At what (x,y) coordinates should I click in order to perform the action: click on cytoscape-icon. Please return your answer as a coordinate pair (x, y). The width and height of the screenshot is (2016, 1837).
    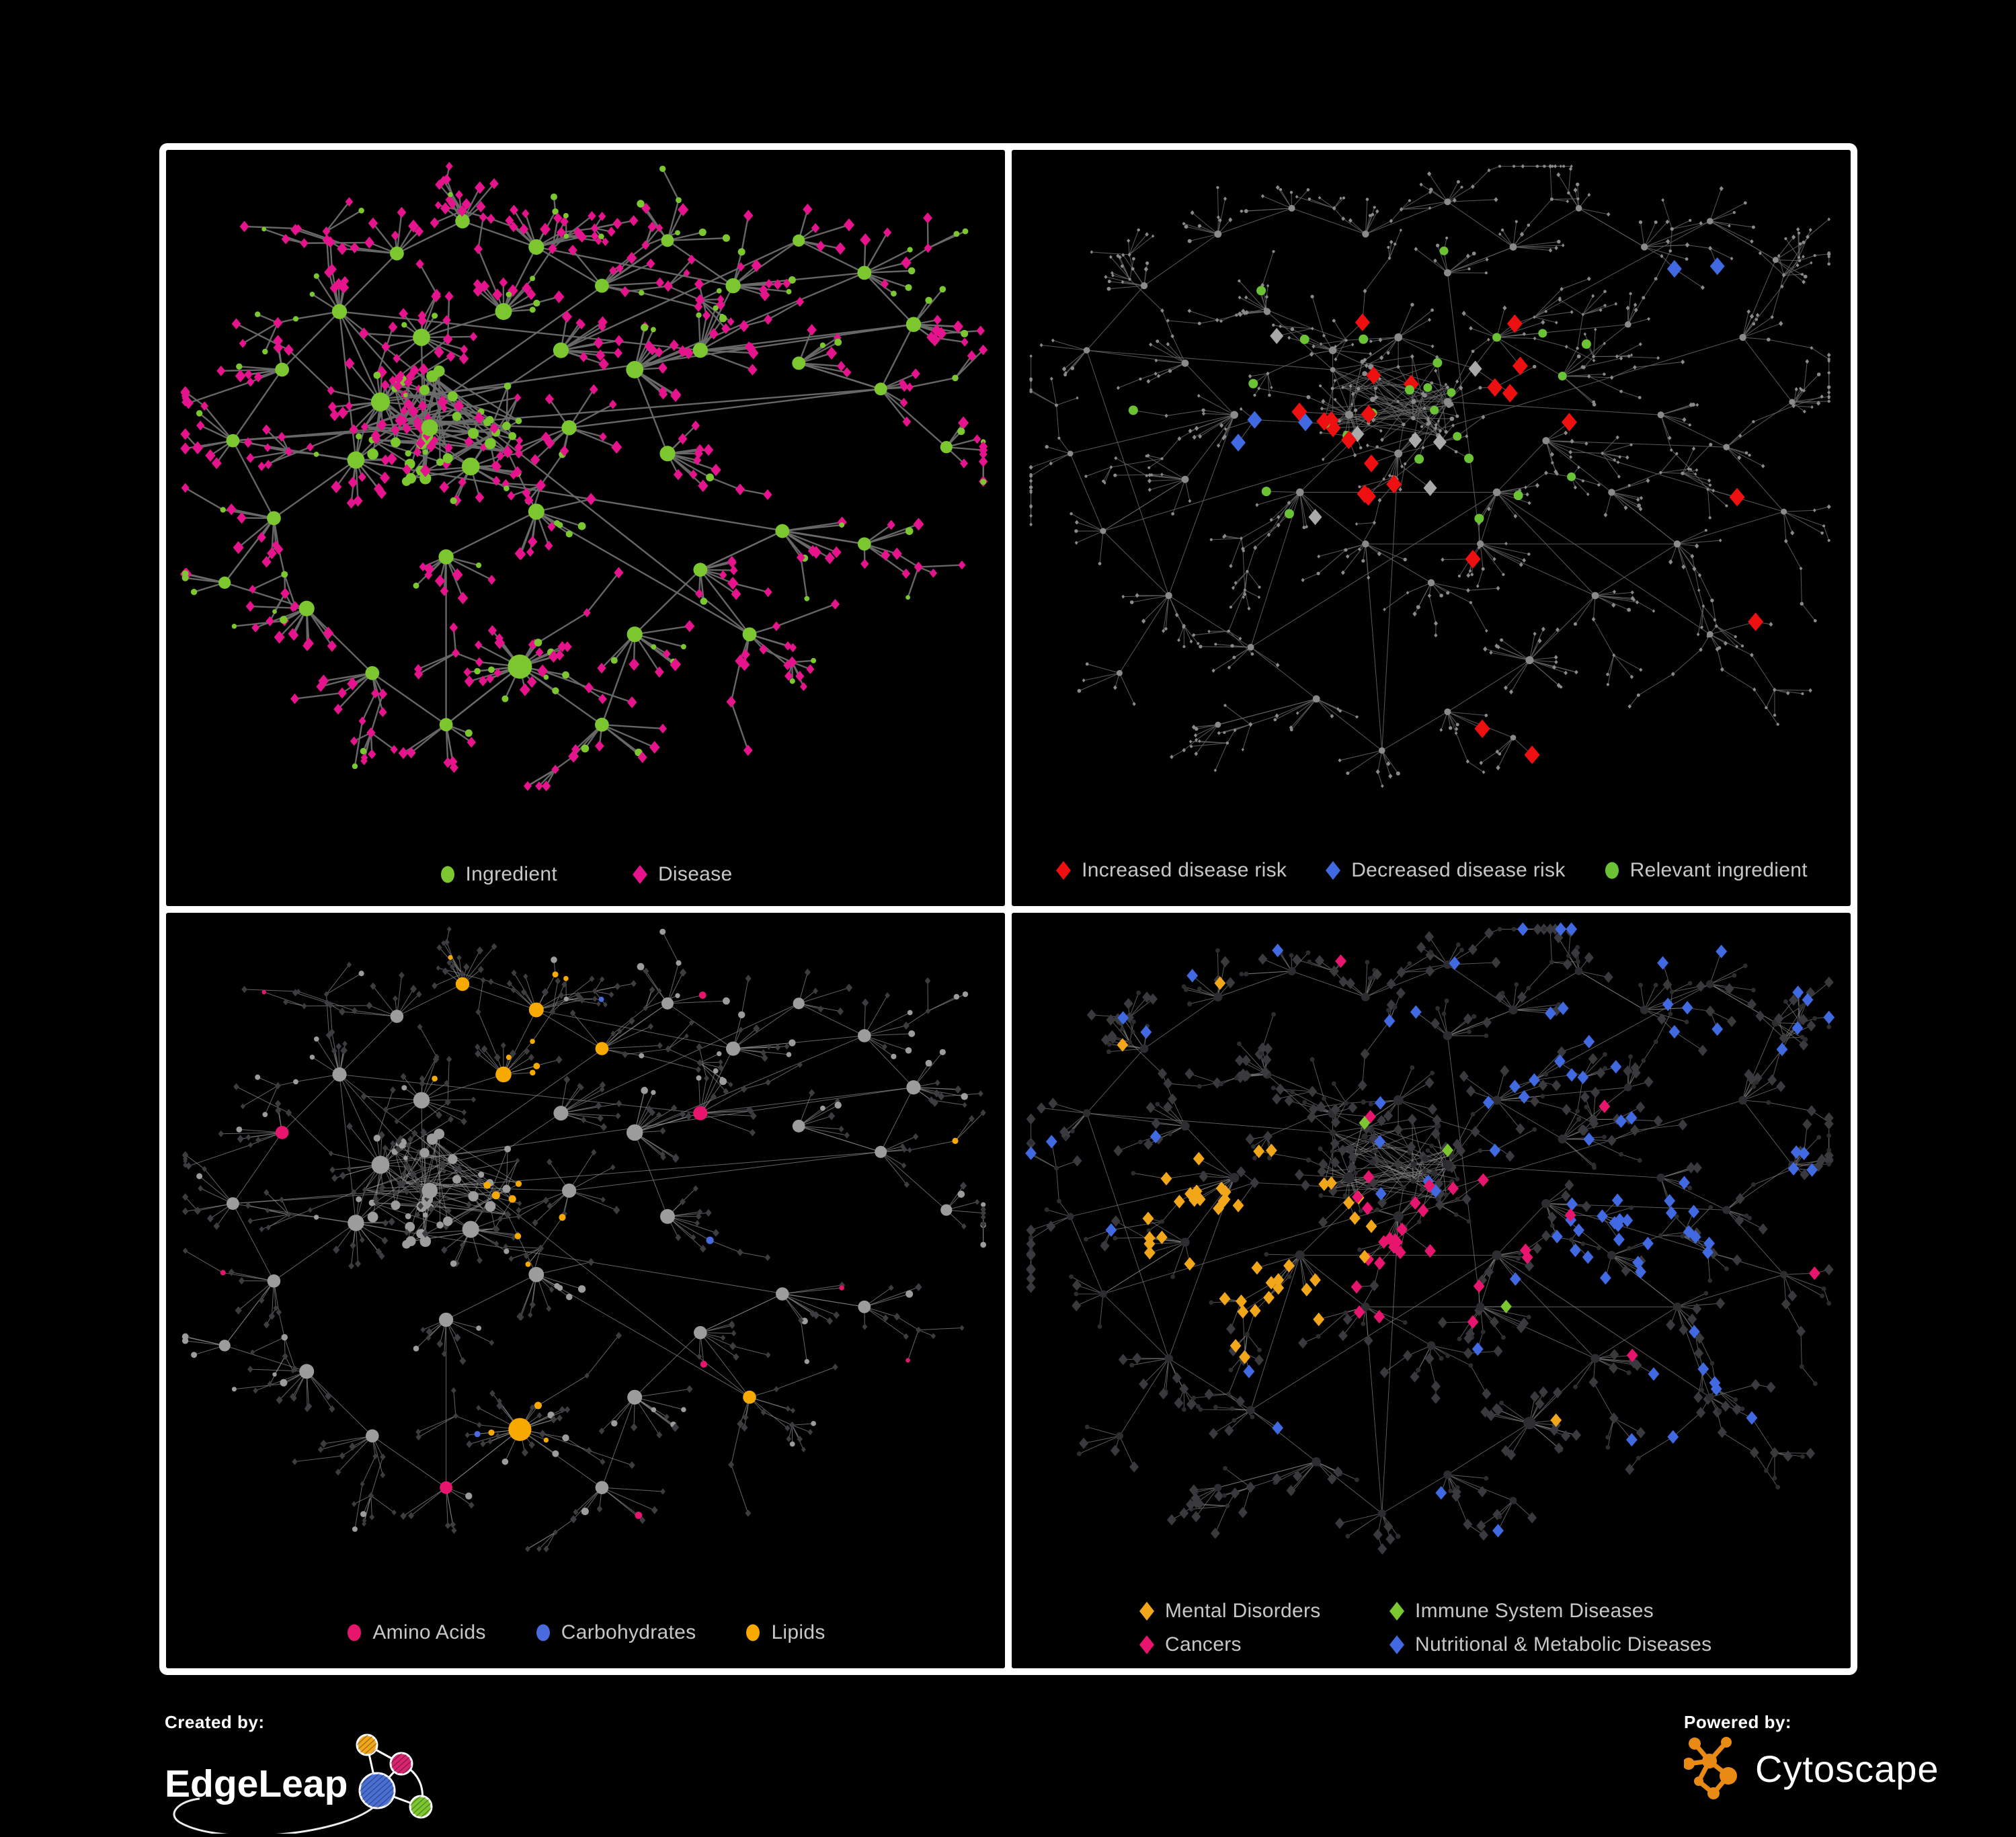
    Looking at the image, I should click on (1715, 1768).